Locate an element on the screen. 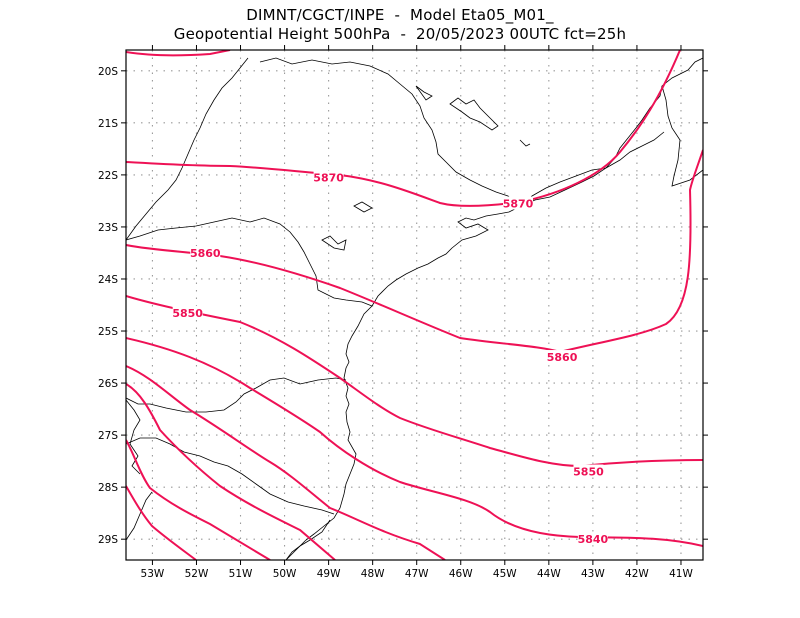  chart-title-line1: DIMNT/CGCT/INPE - Model Eta05_M01_ is located at coordinates (400, 15).